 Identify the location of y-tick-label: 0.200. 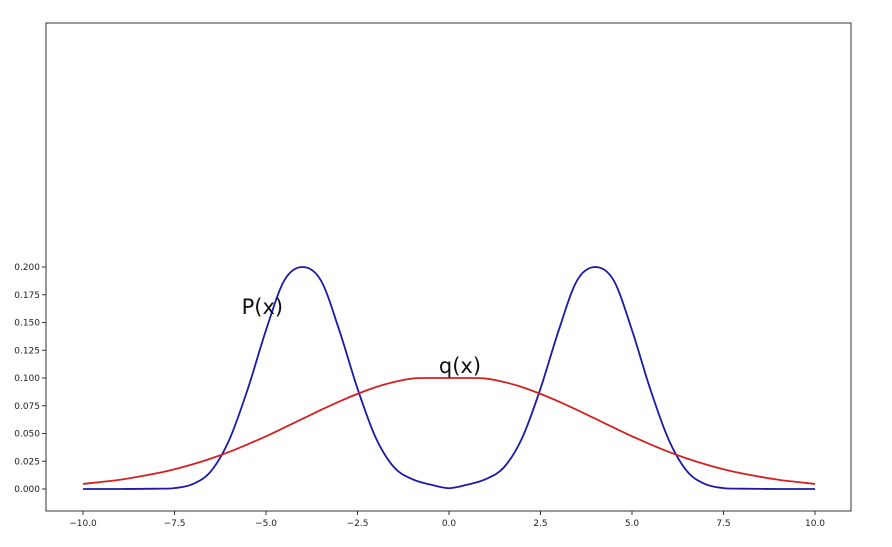
(27, 268).